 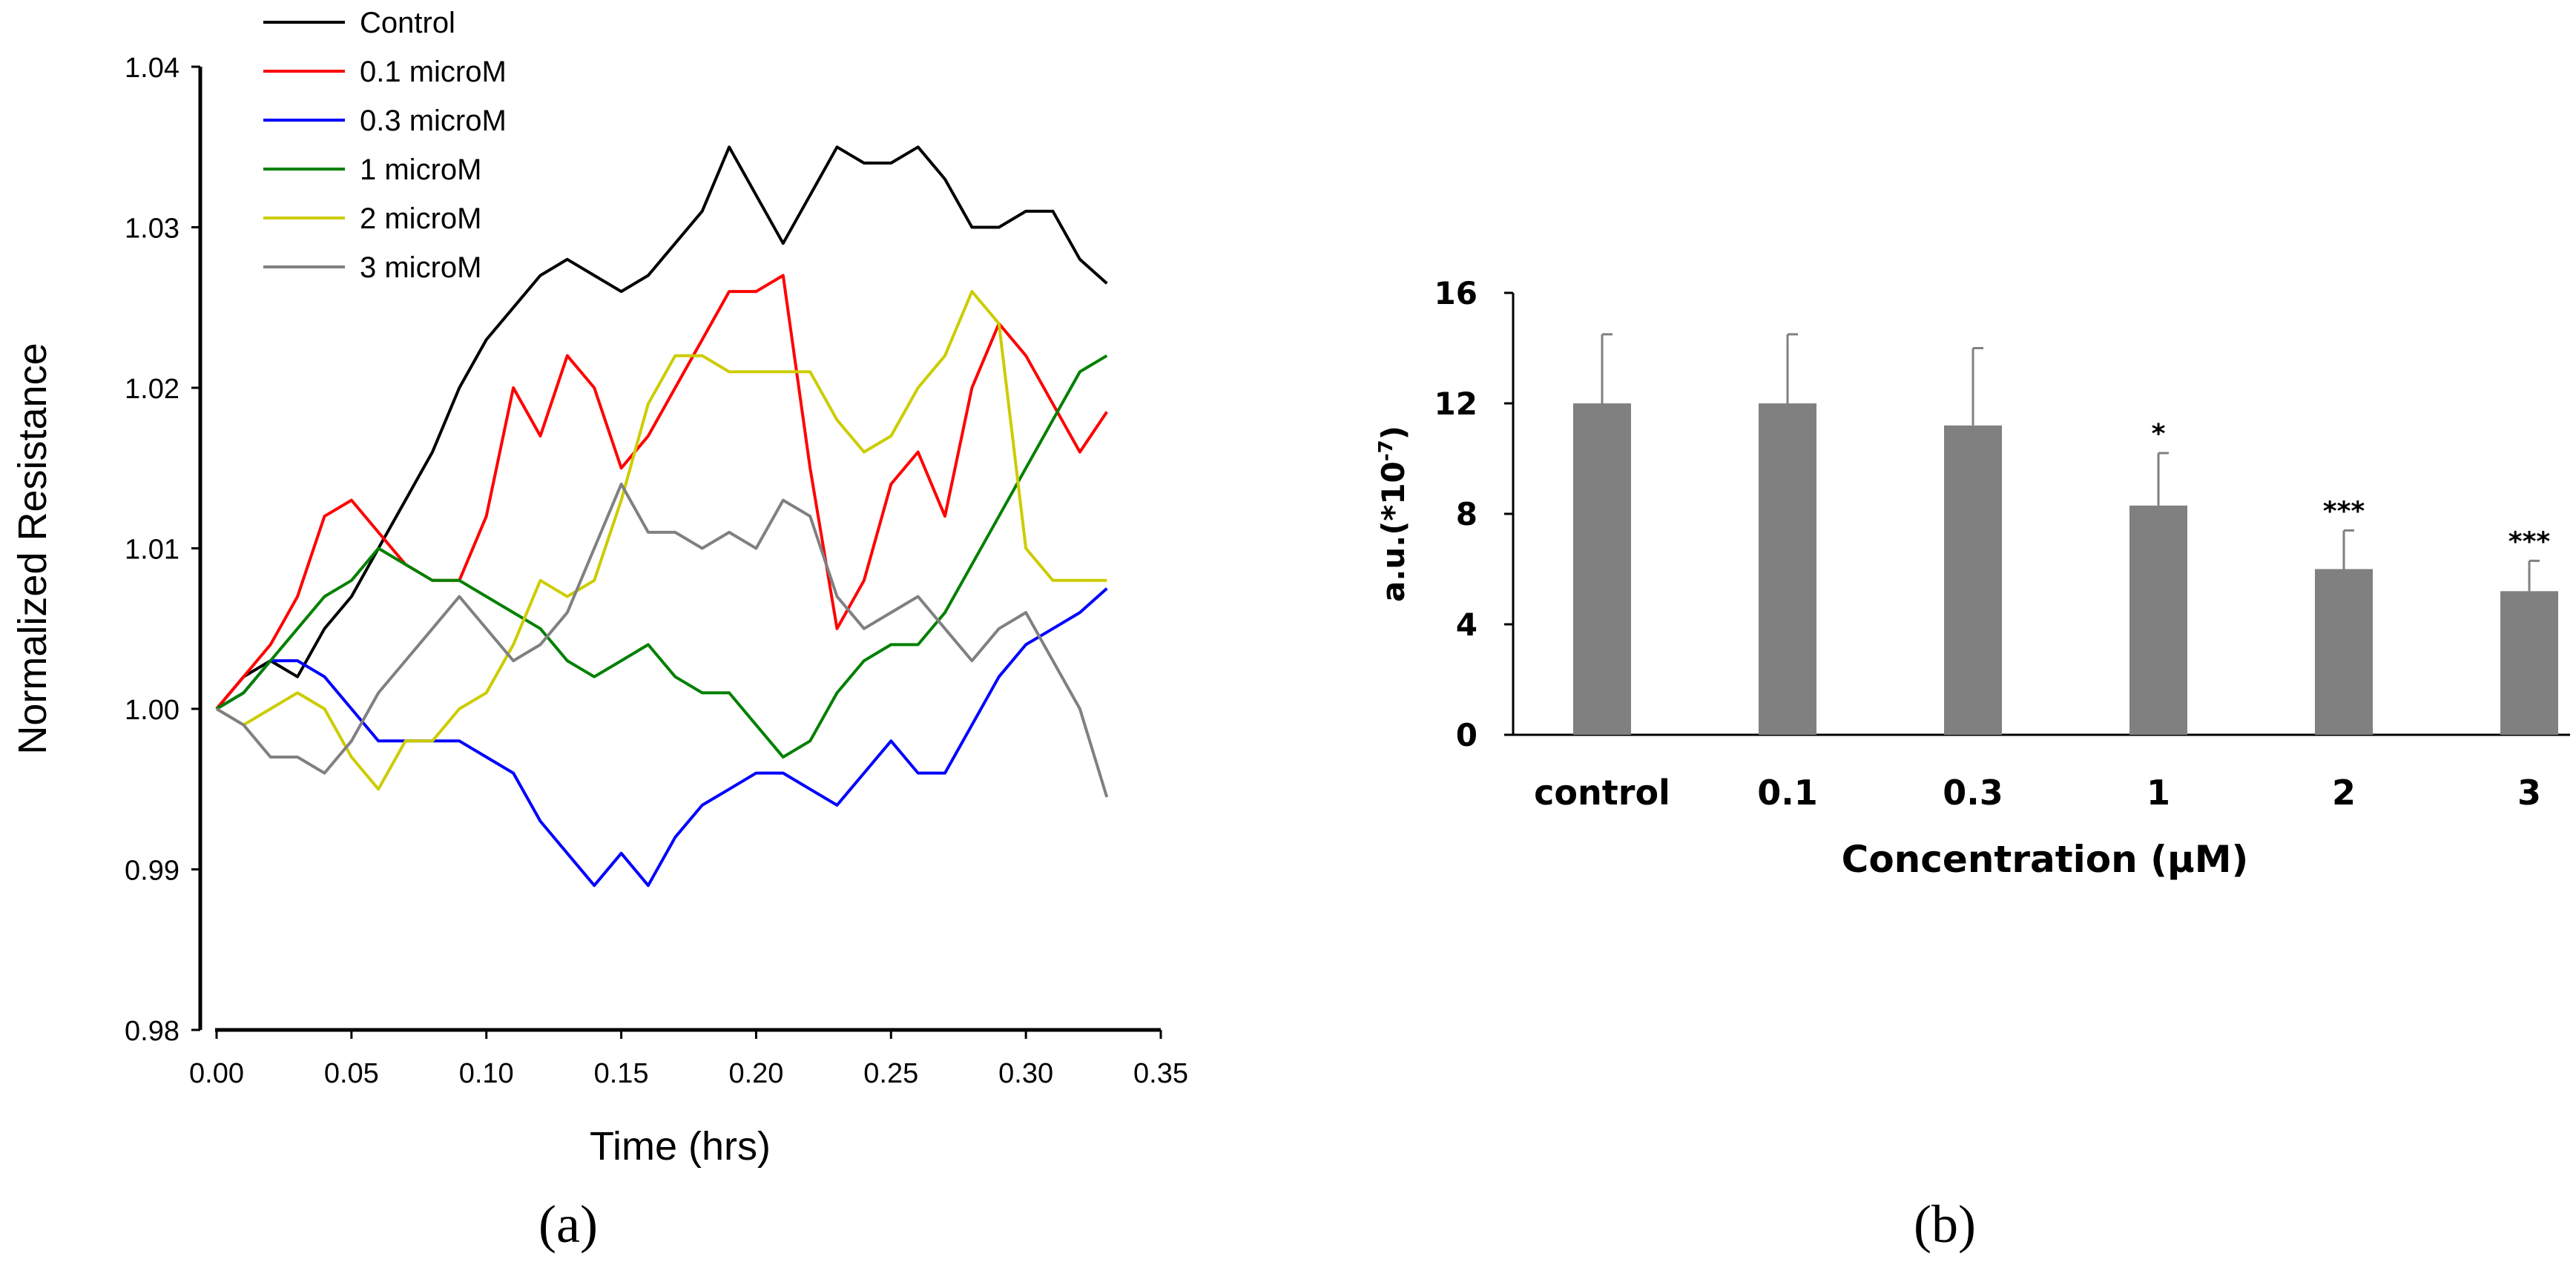 I want to click on series-line-0-3-microm, so click(x=662, y=737).